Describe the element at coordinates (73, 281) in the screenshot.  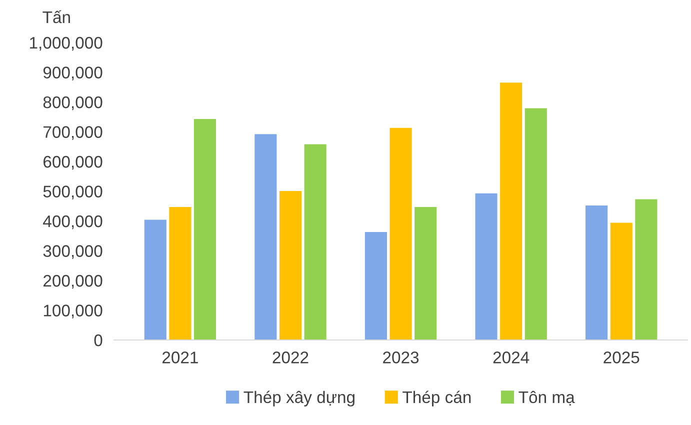
I see `y-tick-label: 200,000` at that location.